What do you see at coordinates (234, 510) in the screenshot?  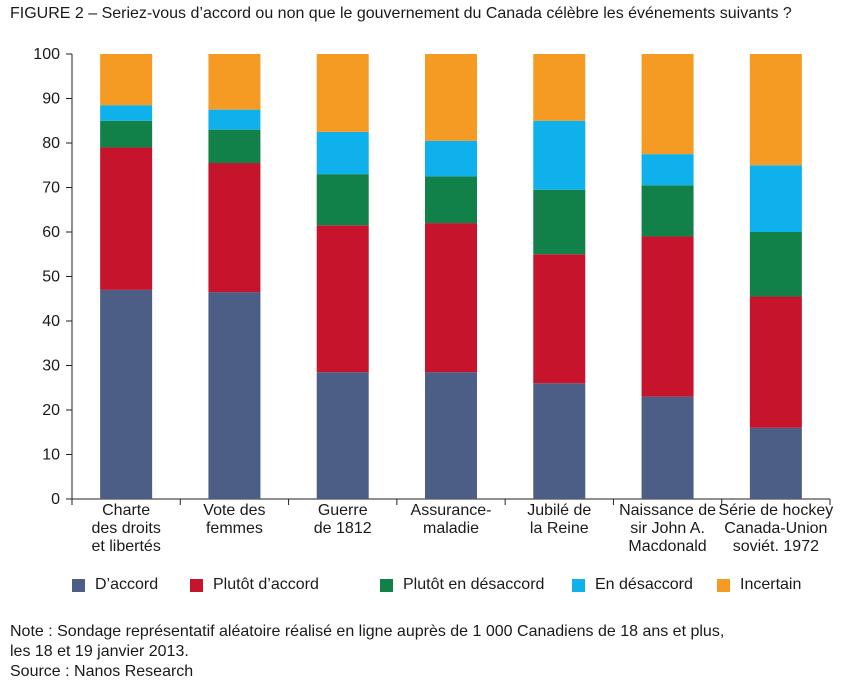 I see `x-category-label: Vote des` at bounding box center [234, 510].